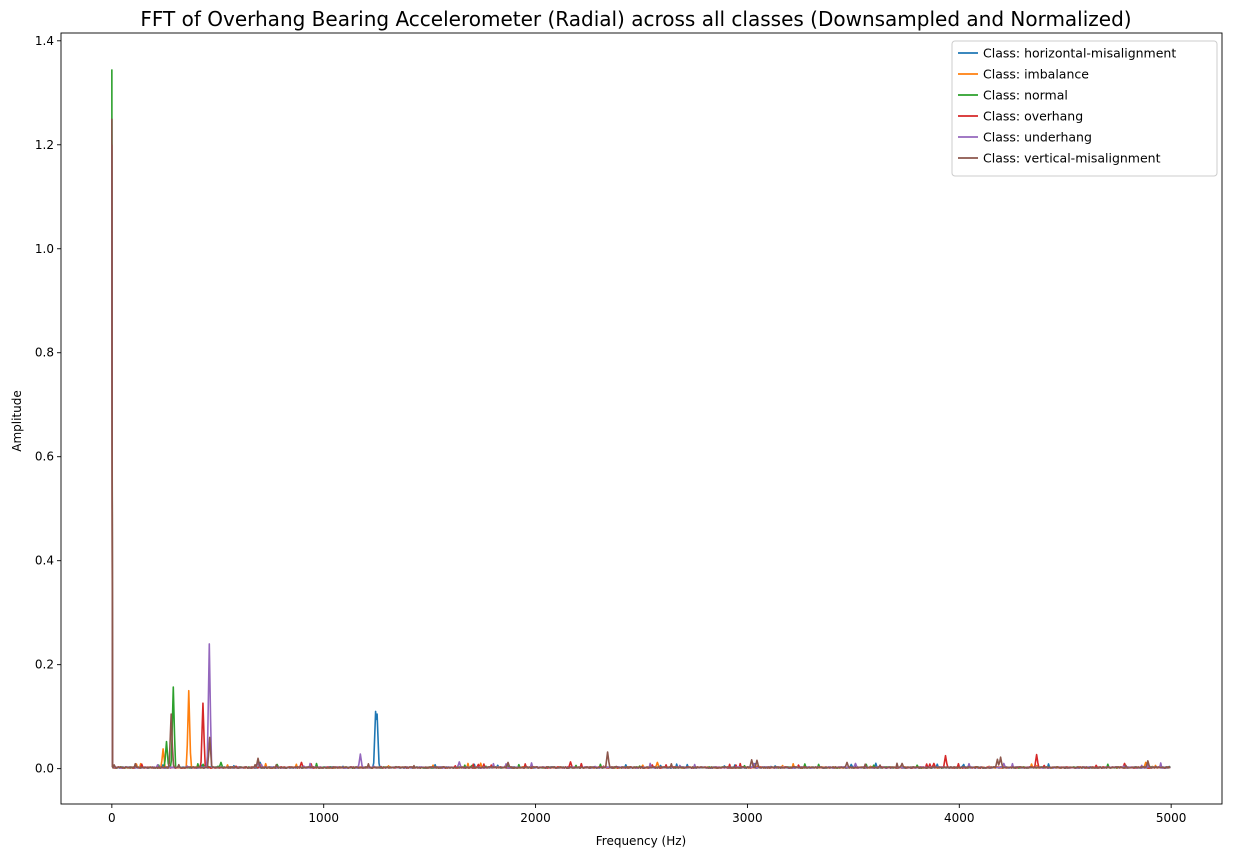 The height and width of the screenshot is (857, 1233). What do you see at coordinates (641, 841) in the screenshot?
I see `x-axis-label: Frequency (Hz)` at bounding box center [641, 841].